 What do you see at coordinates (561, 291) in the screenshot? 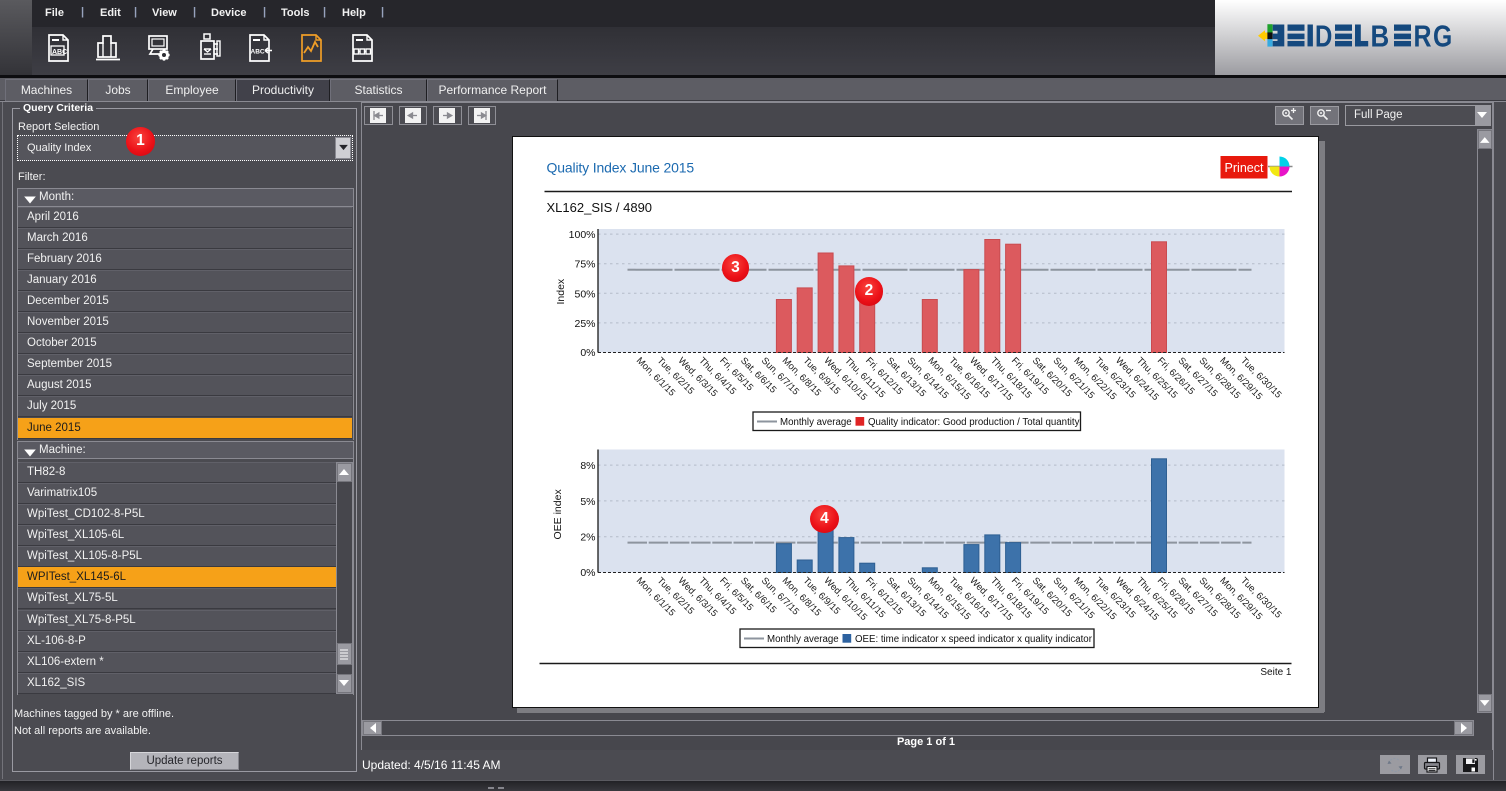
I see `svg-text: Index` at bounding box center [561, 291].